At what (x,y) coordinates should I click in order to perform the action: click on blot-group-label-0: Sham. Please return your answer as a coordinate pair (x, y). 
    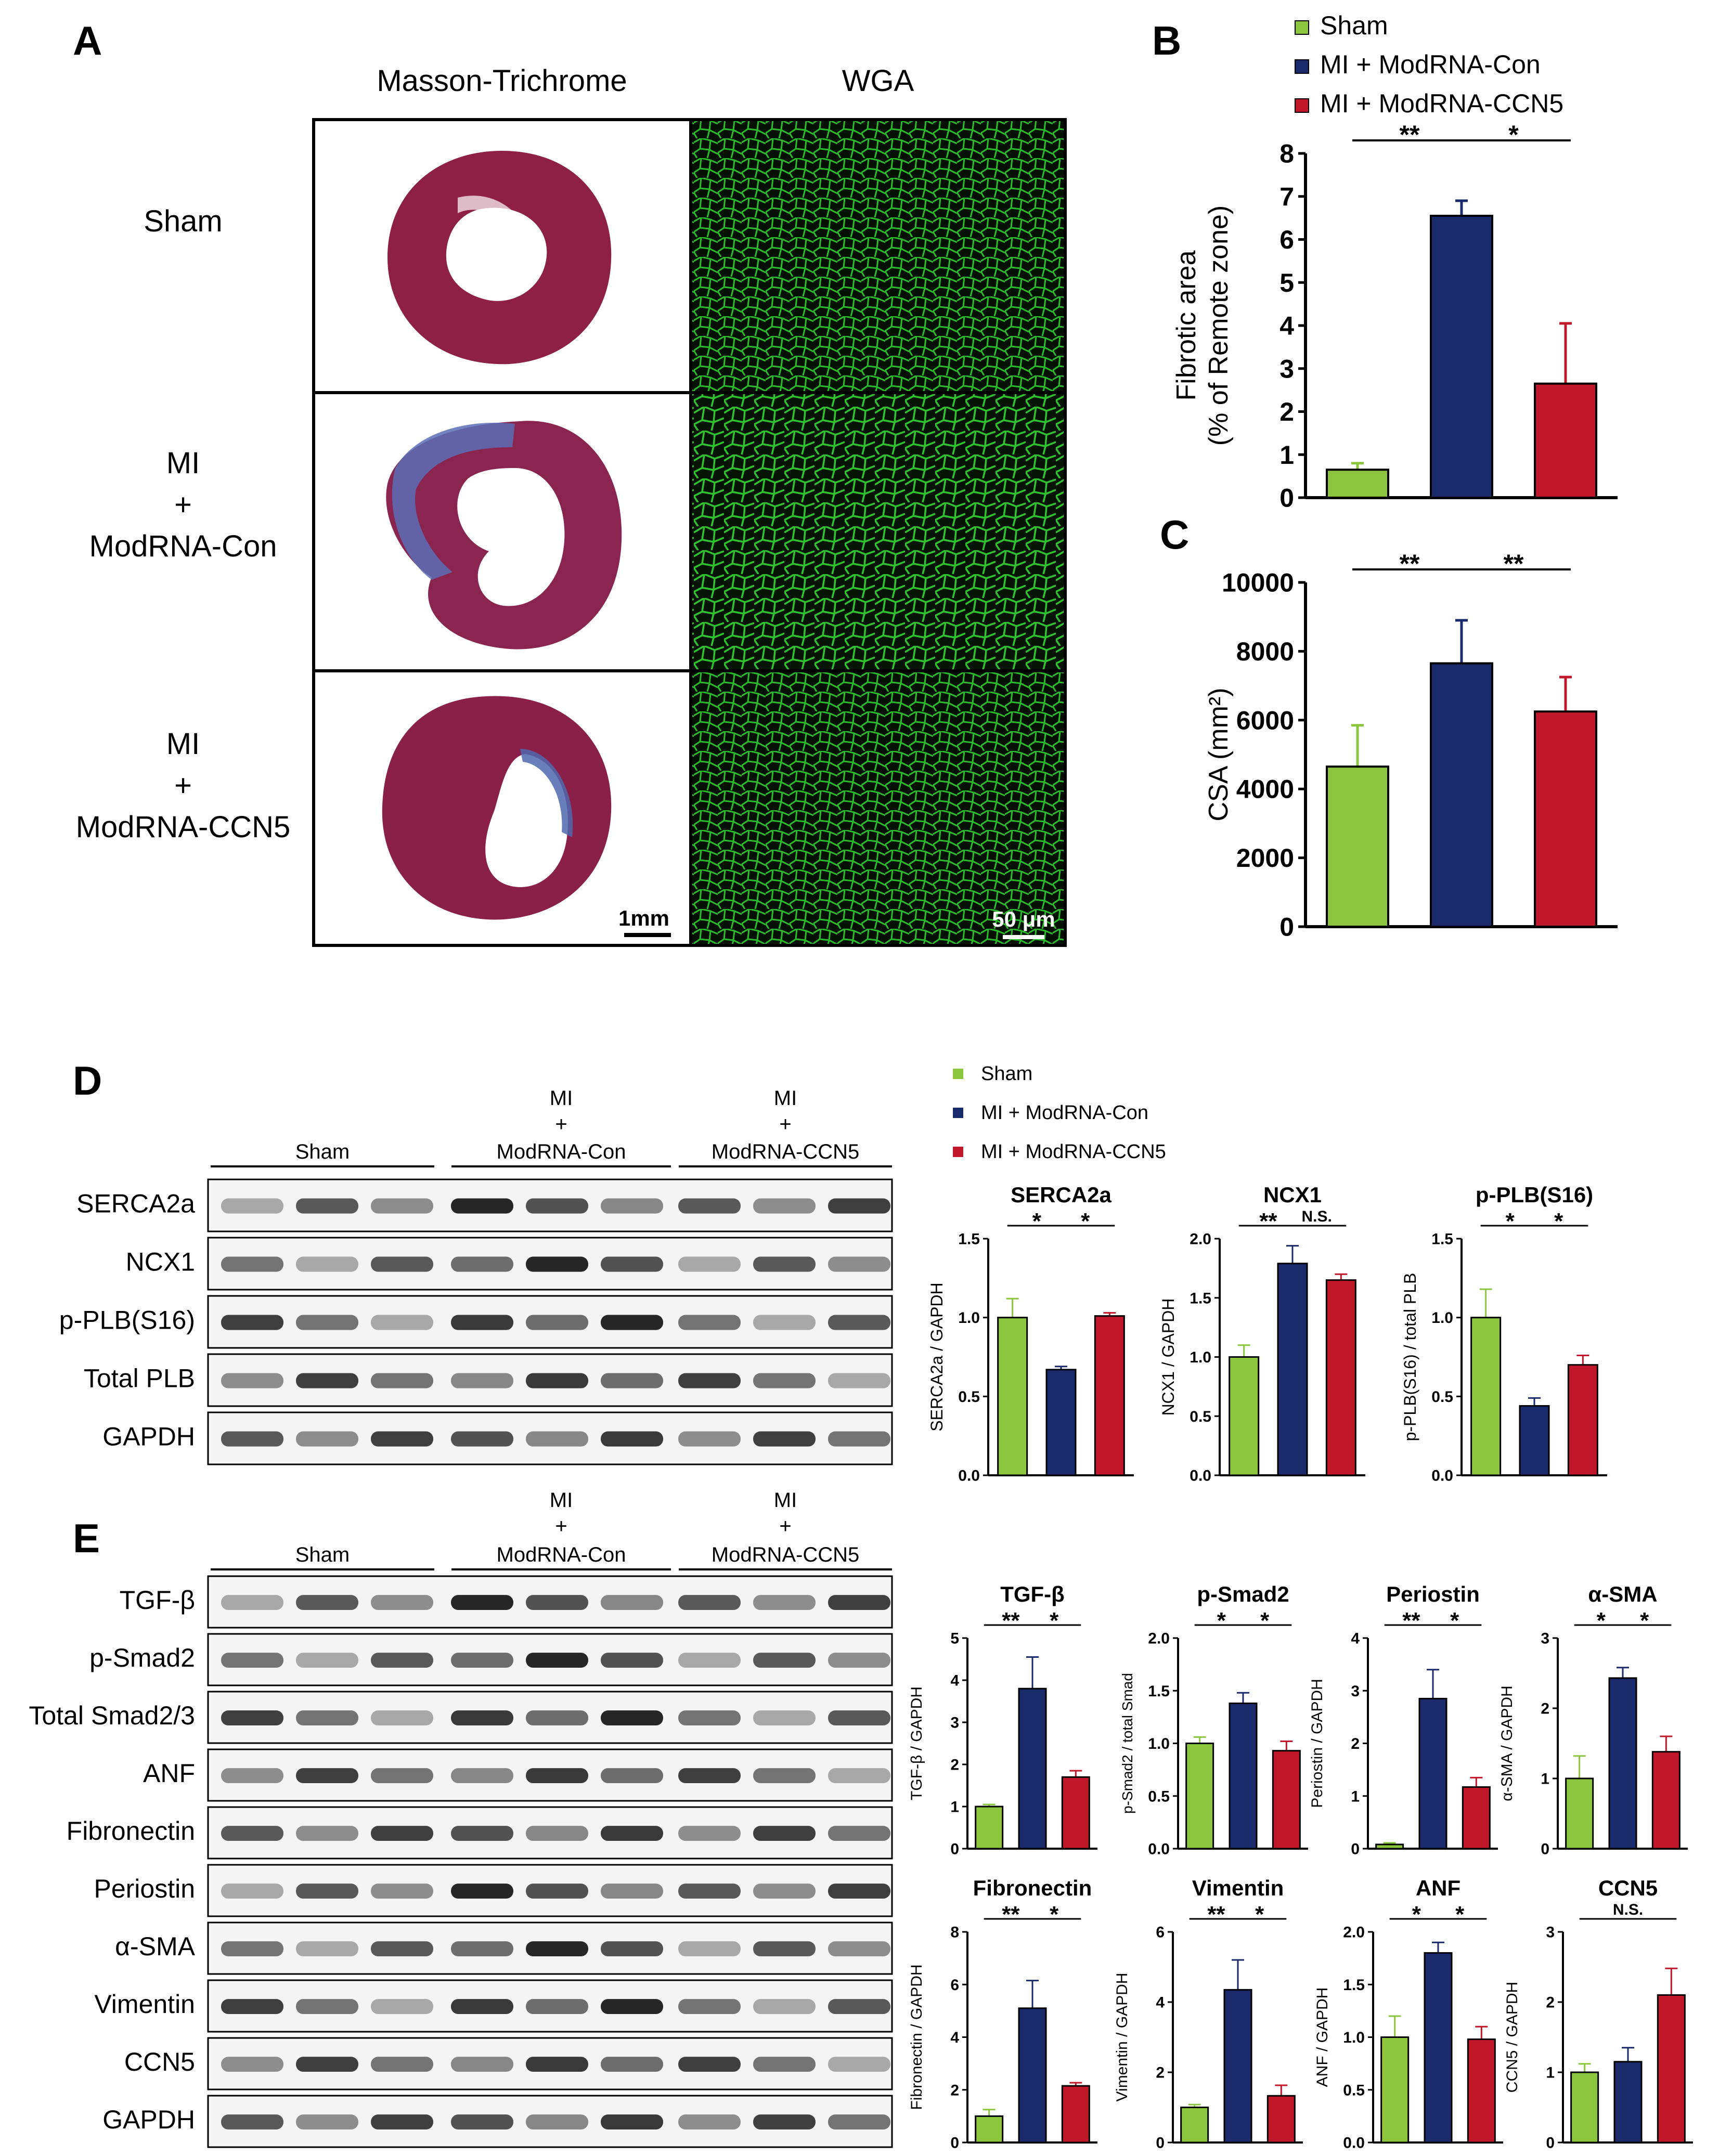
    Looking at the image, I should click on (322, 1151).